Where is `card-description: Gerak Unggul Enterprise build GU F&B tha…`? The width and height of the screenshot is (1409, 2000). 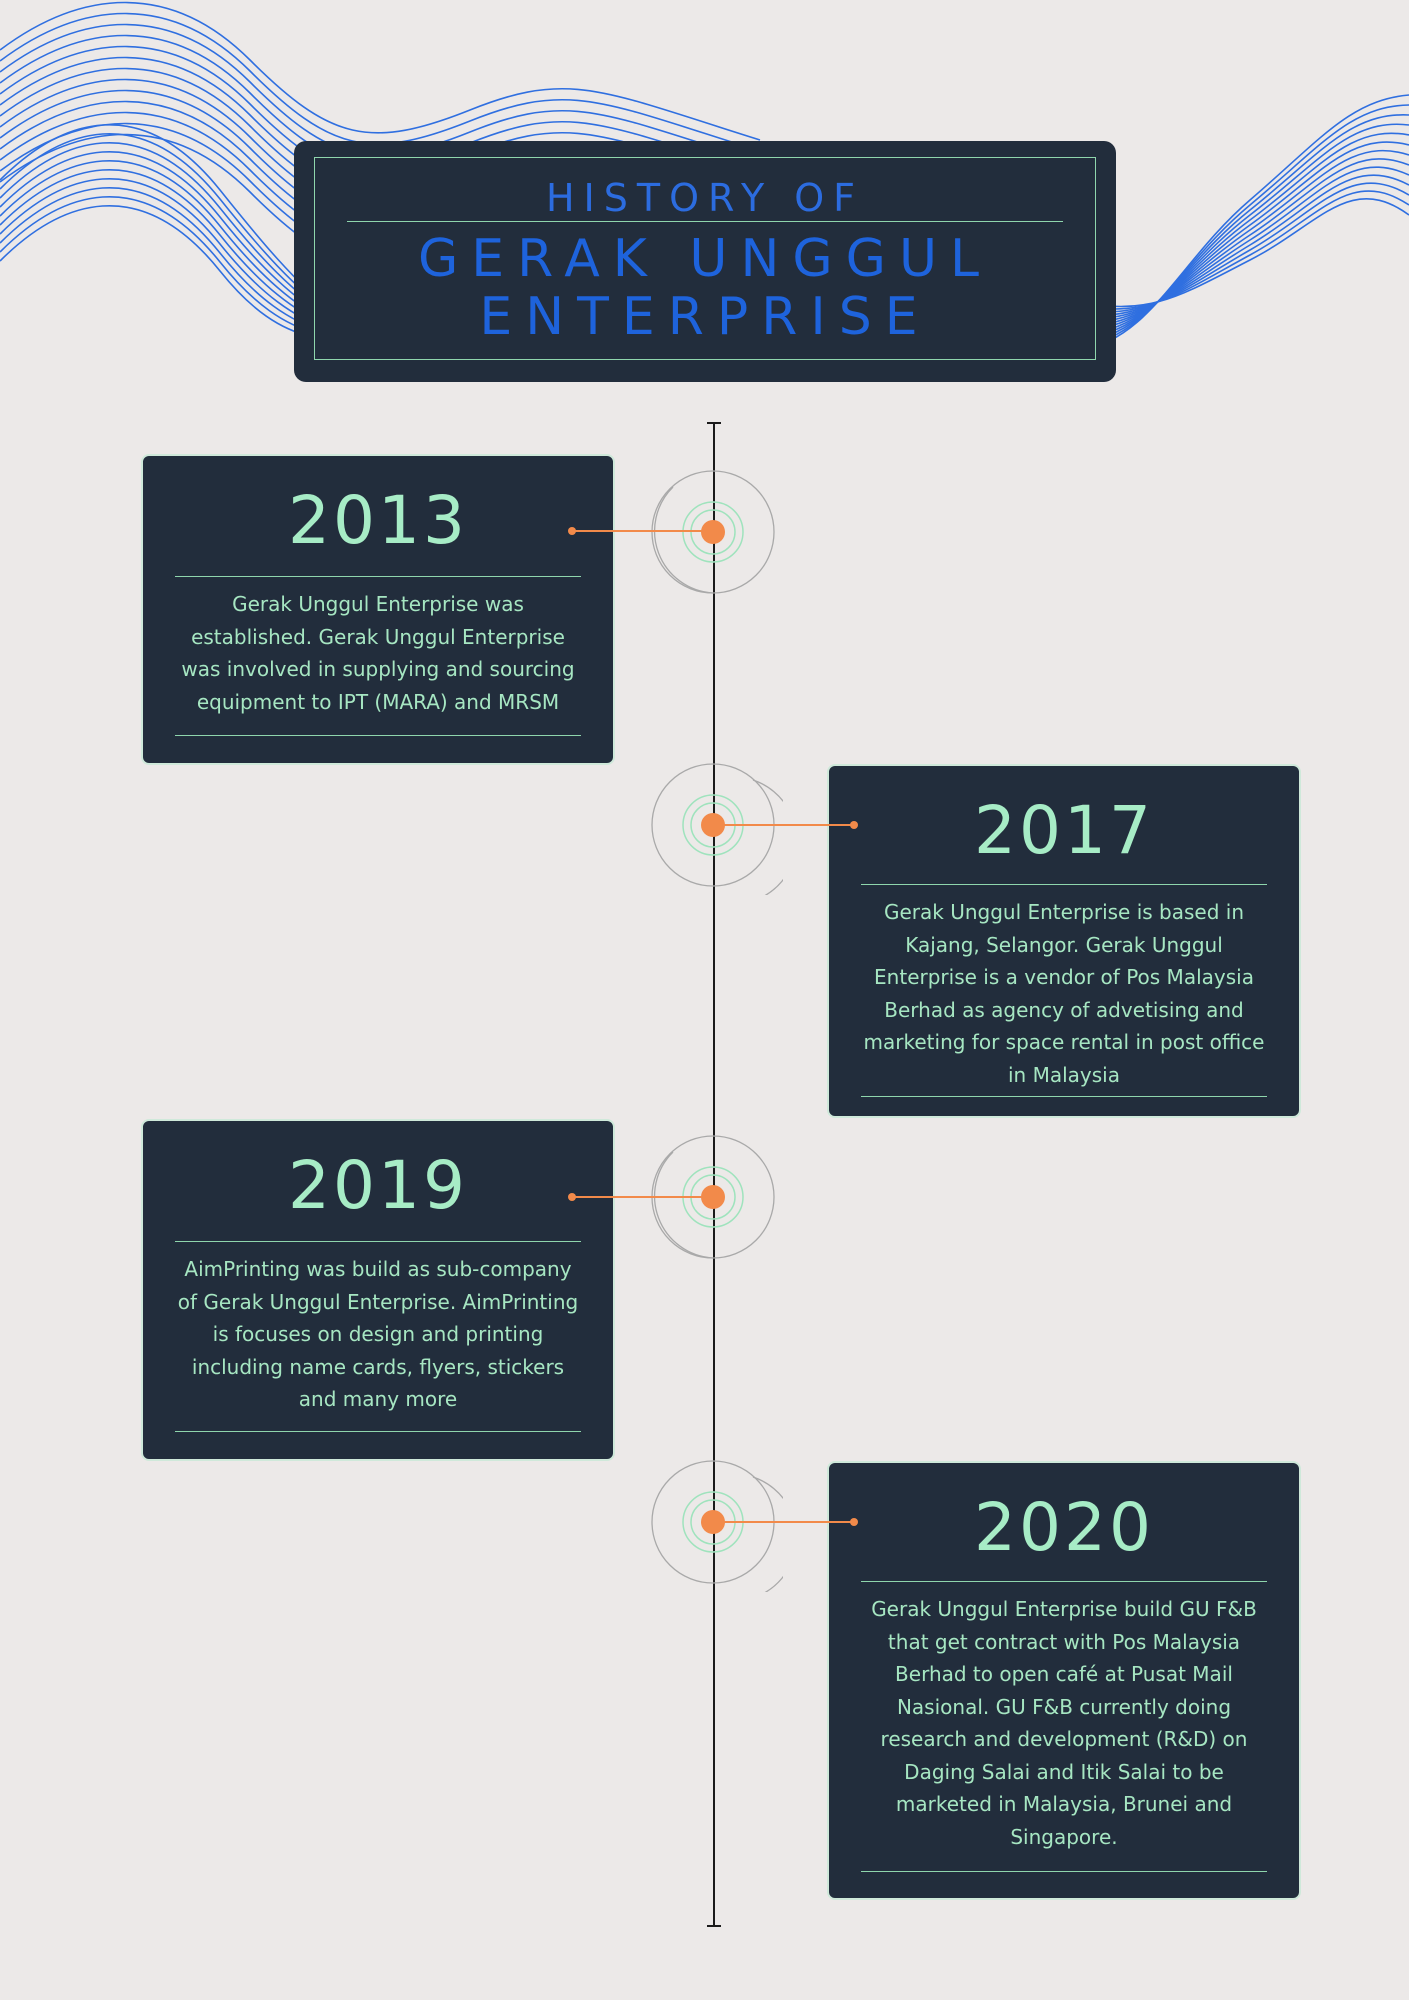 card-description: Gerak Unggul Enterprise build GU F&B tha… is located at coordinates (1064, 1723).